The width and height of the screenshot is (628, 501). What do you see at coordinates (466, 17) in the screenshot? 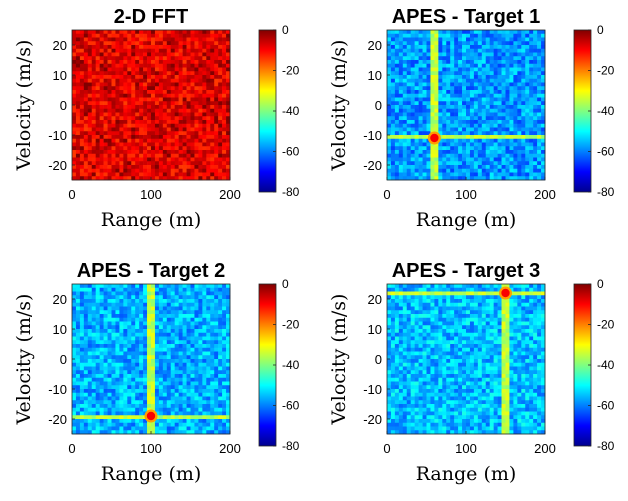
I see `chart-title: APES - Target 1` at bounding box center [466, 17].